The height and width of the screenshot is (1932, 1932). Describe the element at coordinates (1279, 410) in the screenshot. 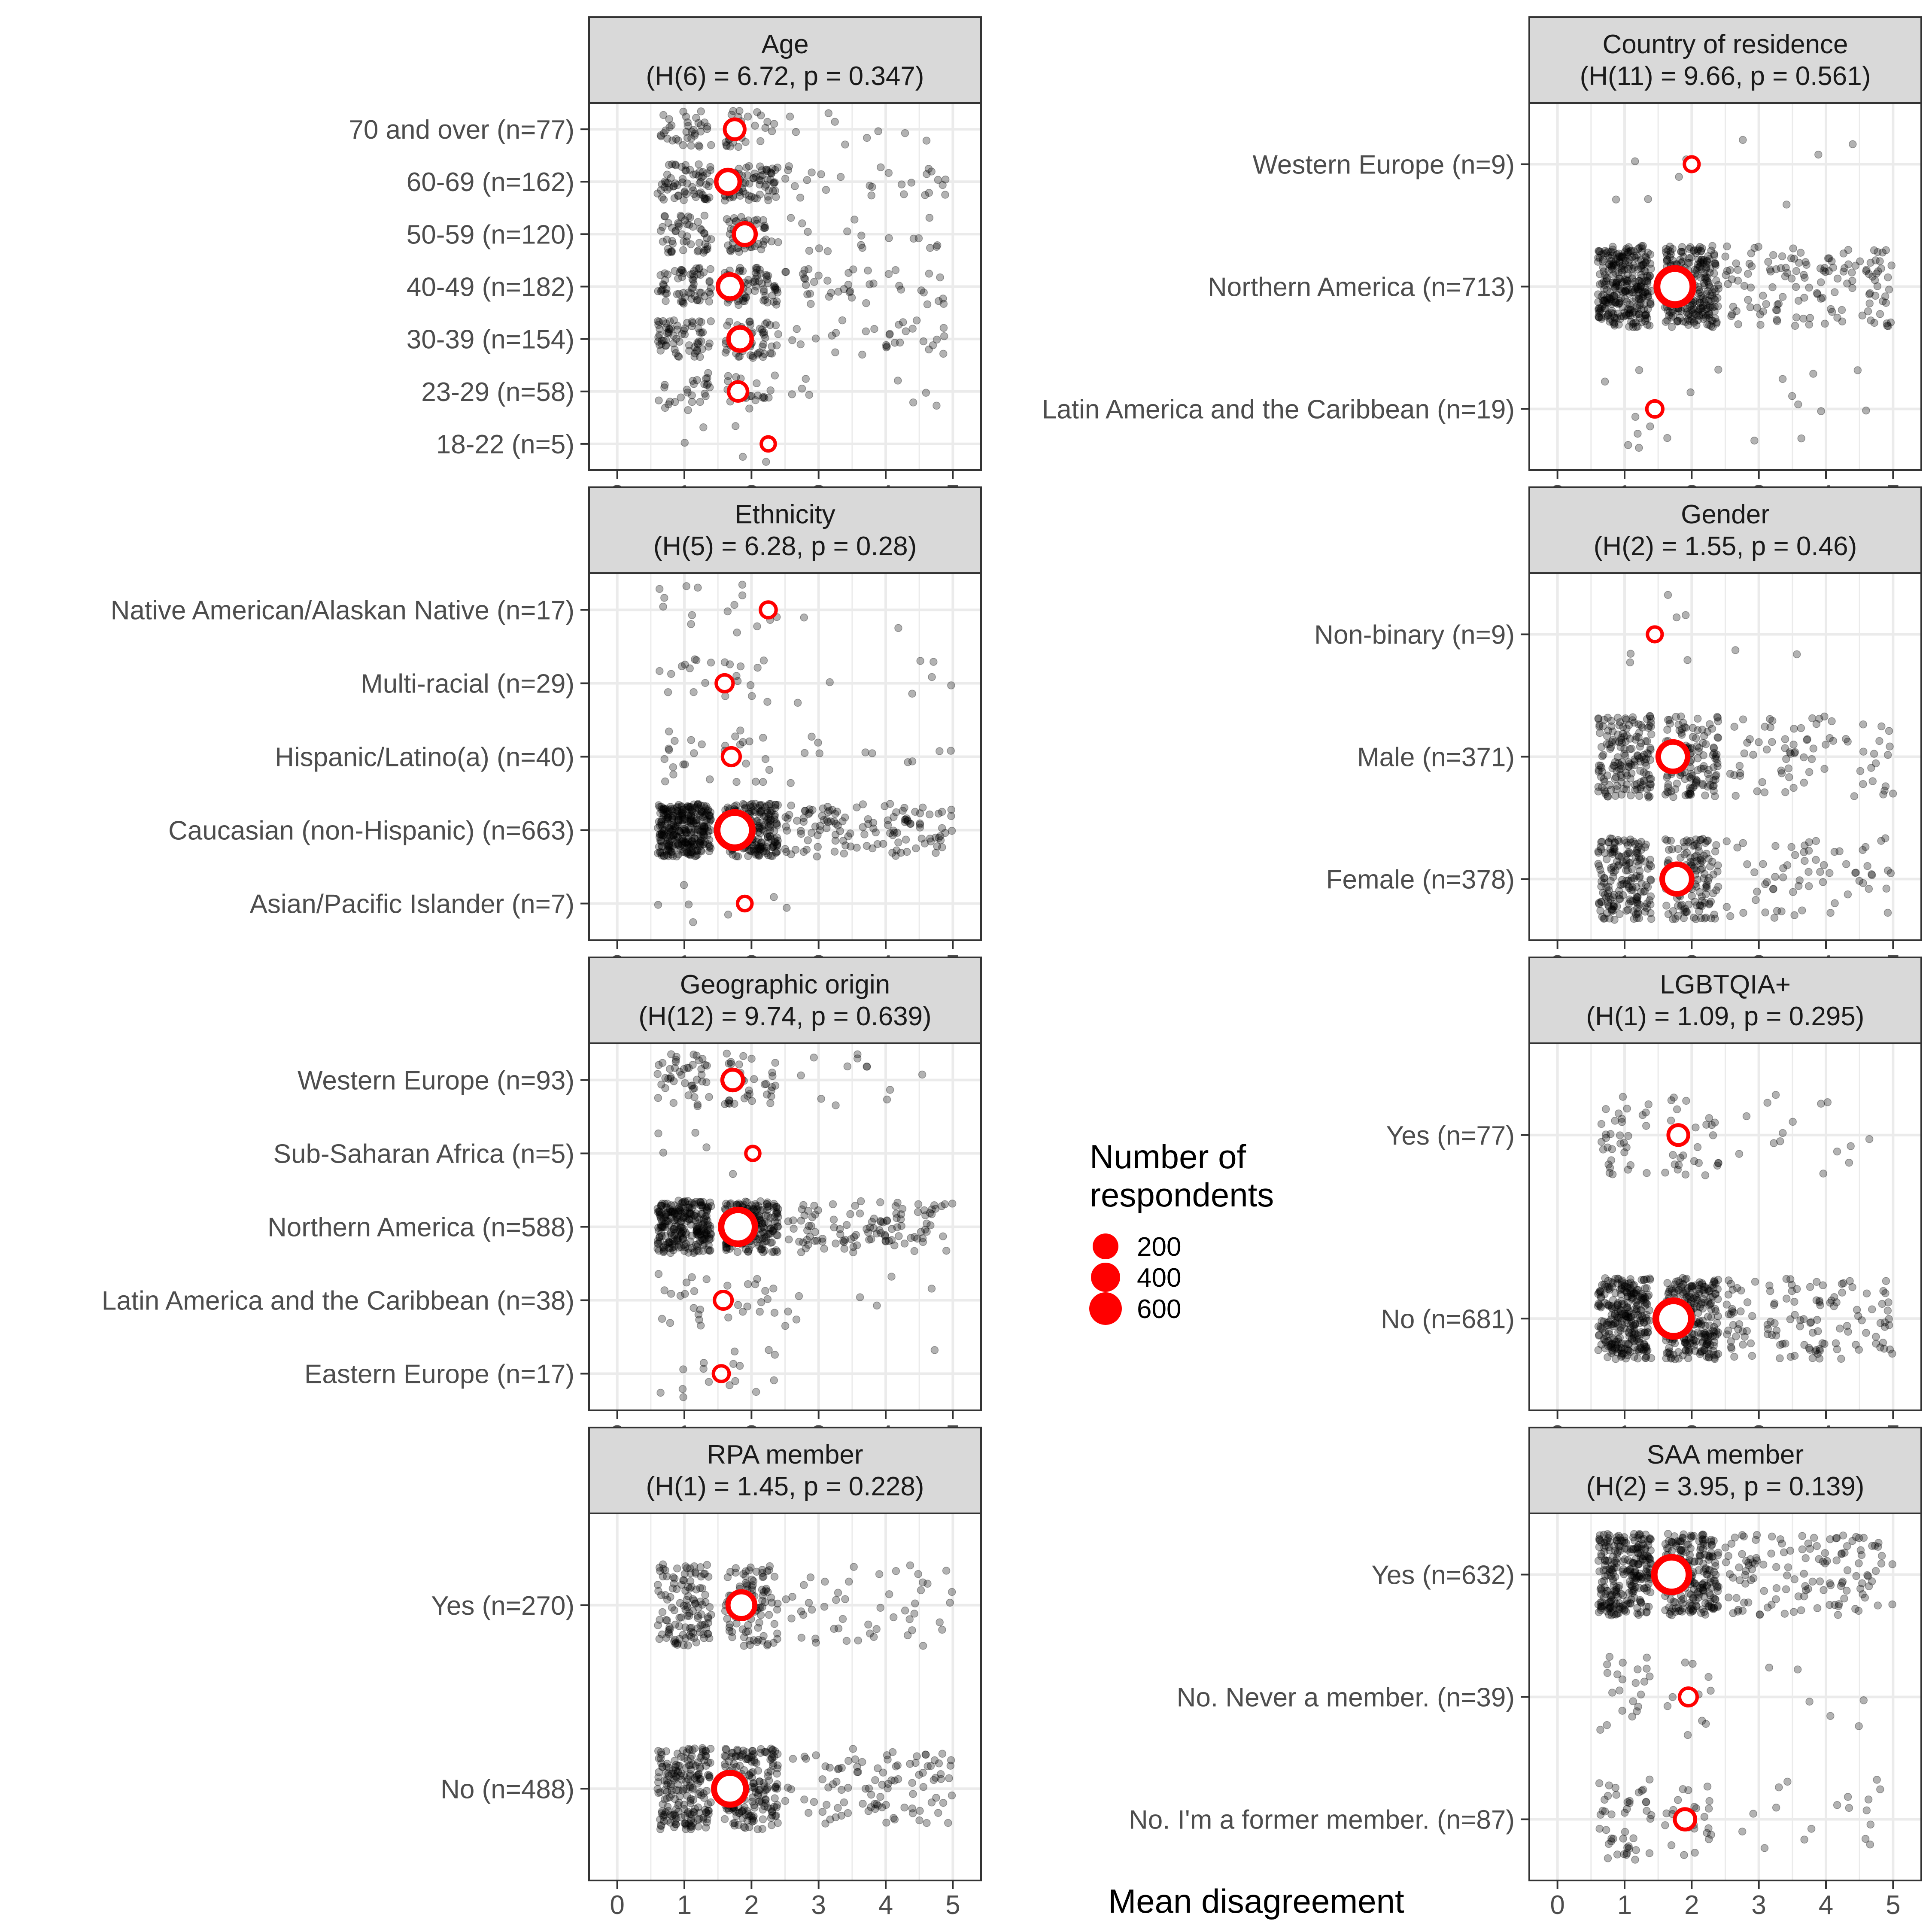

I see `y-tick-label: Latin America and the Caribbean (n=19)` at that location.